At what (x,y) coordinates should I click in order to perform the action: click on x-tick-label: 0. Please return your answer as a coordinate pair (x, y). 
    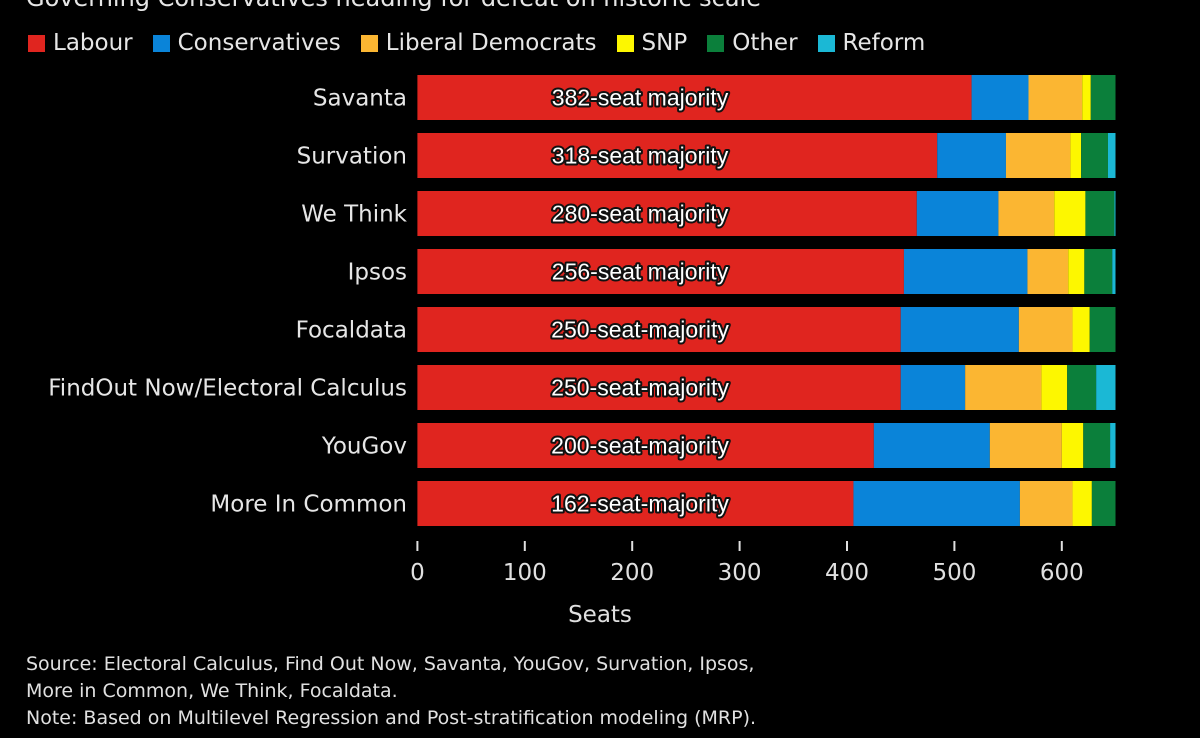
    Looking at the image, I should click on (417, 573).